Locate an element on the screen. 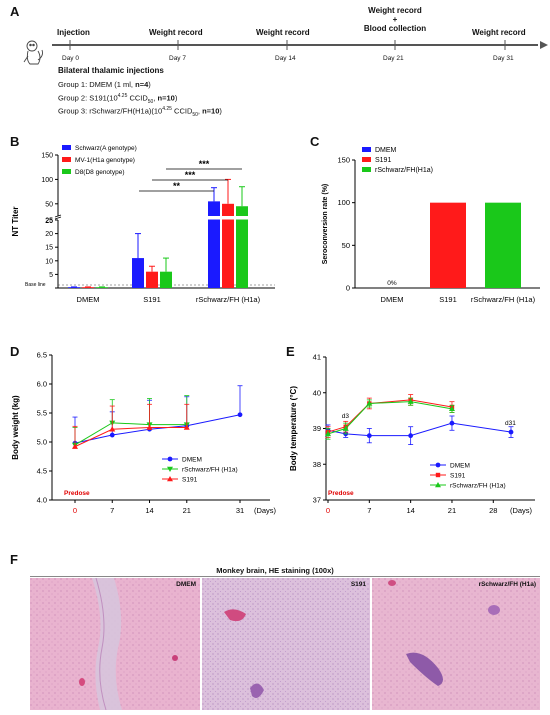 The image size is (550, 715). panel-label-d: D is located at coordinates (15, 351).